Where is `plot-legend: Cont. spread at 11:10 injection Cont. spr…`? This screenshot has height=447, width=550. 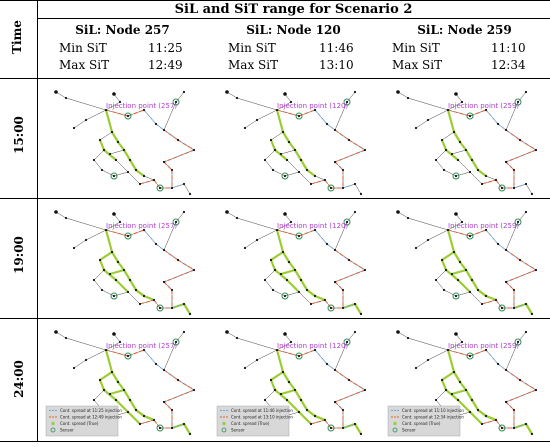 plot-legend: Cont. spread at 11:10 injection Cont. spr… is located at coordinates (425, 421).